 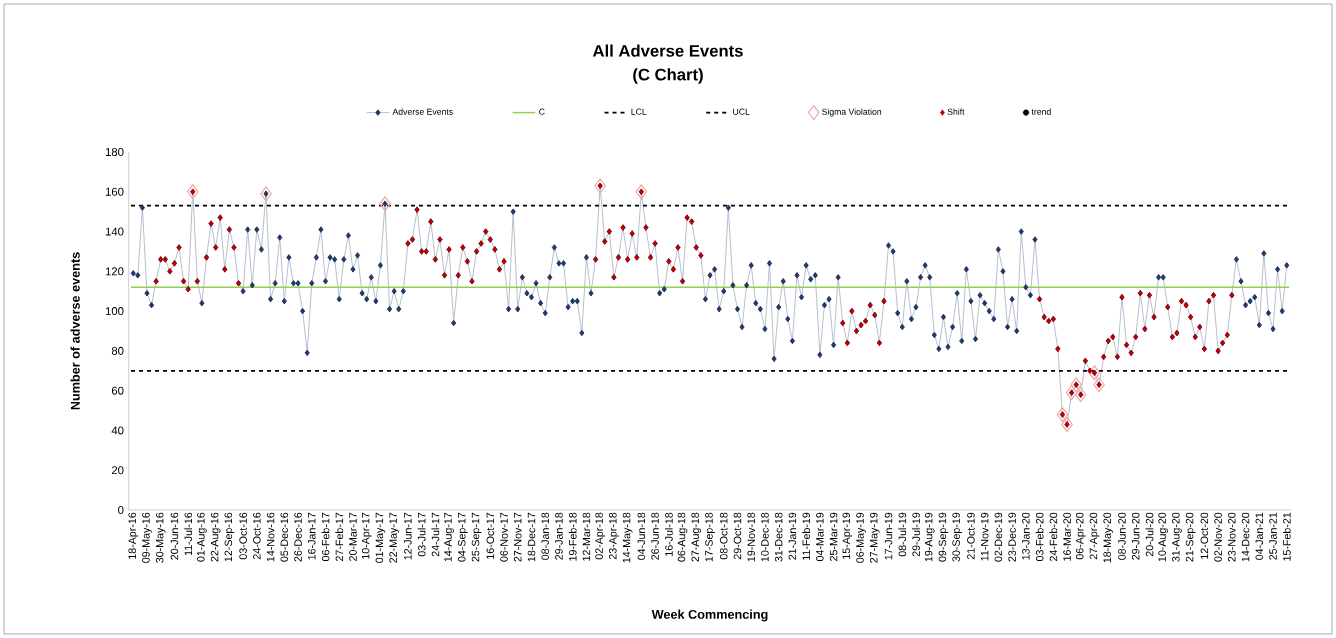 What do you see at coordinates (682, 537) in the screenshot?
I see `x-tick-label: 06-Aug-18` at bounding box center [682, 537].